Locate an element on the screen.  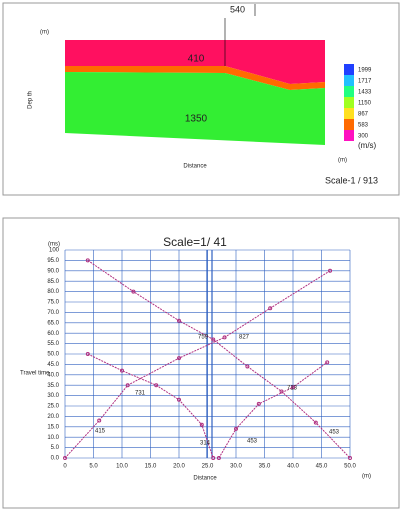
velocity-label: 827 is located at coordinates (244, 338).